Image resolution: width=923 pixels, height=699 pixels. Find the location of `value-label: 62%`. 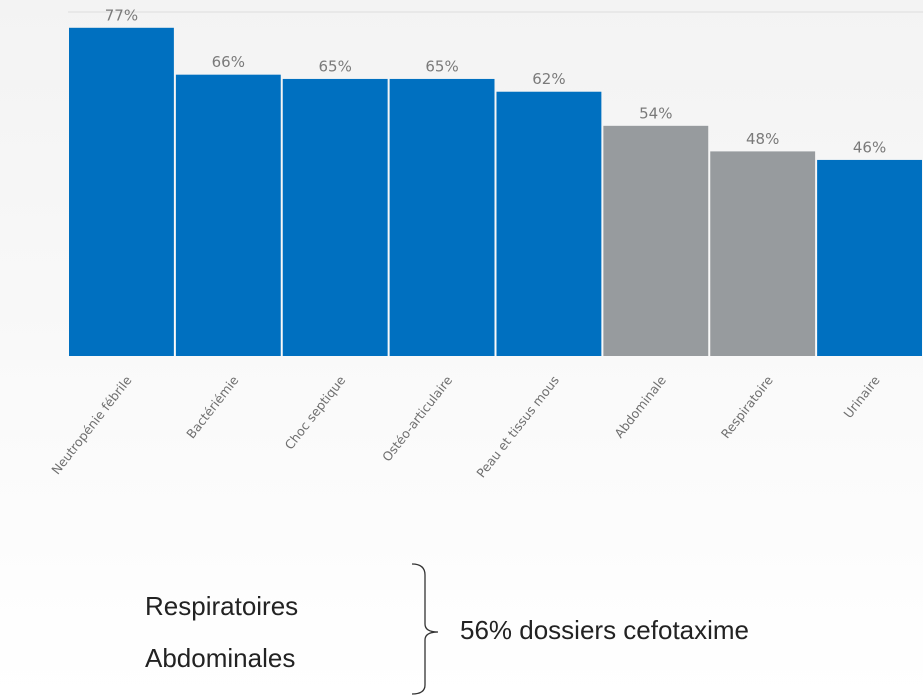

value-label: 62% is located at coordinates (548, 79).